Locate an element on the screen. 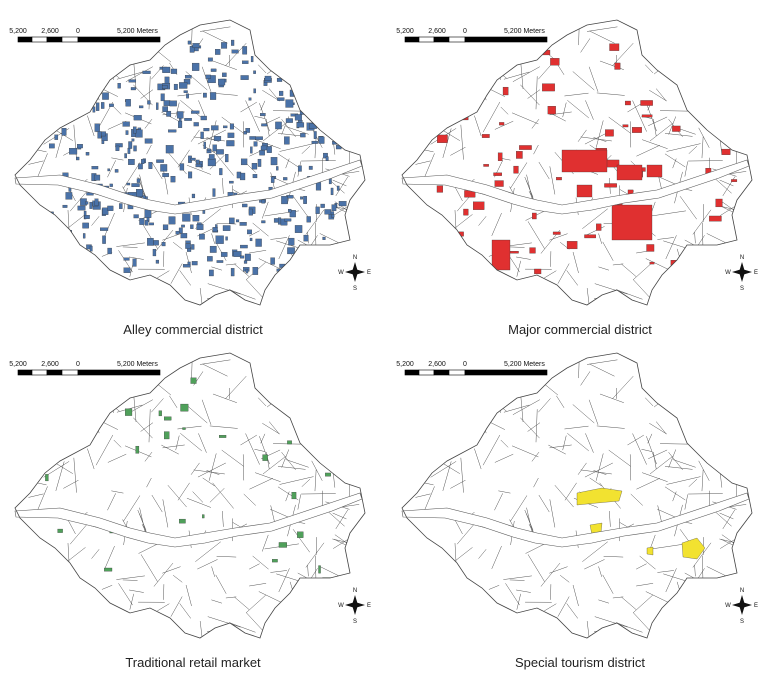 This screenshot has width=774, height=677. scale-segment is located at coordinates (25, 39).